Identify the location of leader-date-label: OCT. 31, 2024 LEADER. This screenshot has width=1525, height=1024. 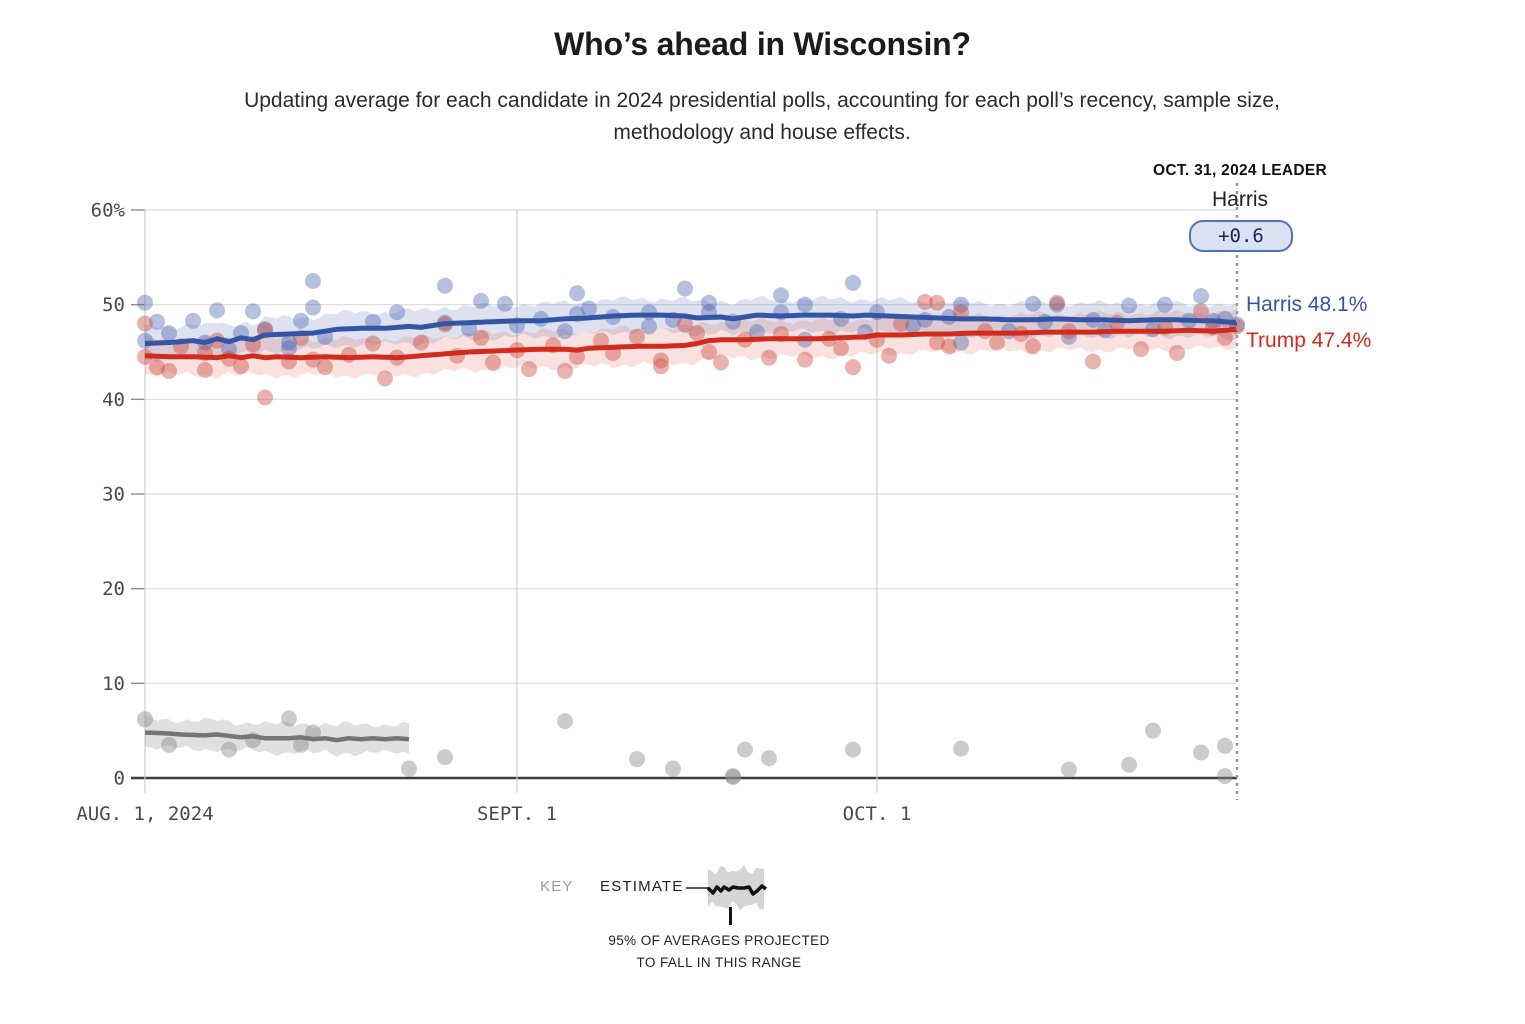
(1240, 170).